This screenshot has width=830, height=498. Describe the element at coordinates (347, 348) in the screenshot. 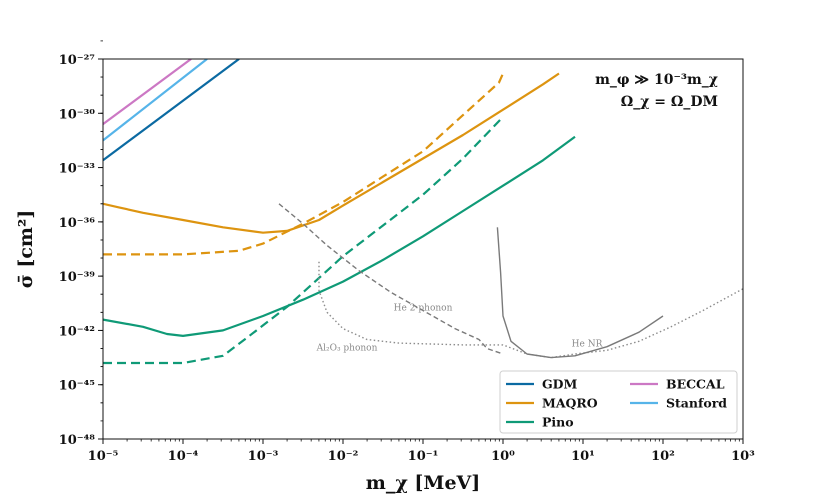

I see `curve-label-al-o-phonon: Al₂O₃ phonon` at that location.